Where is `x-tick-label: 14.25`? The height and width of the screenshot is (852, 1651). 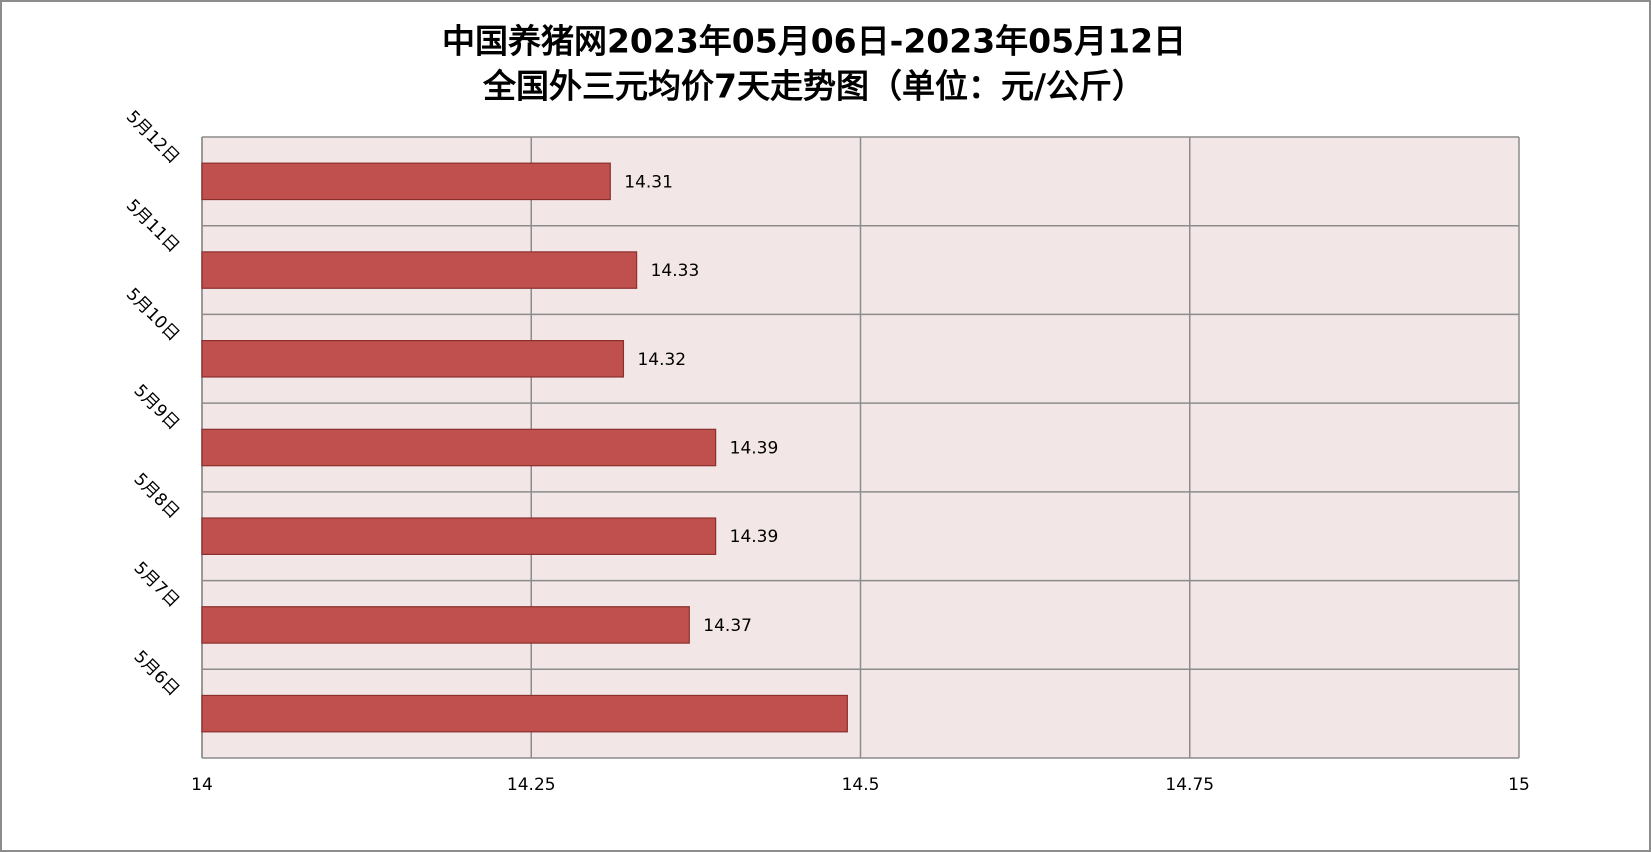
x-tick-label: 14.25 is located at coordinates (531, 785).